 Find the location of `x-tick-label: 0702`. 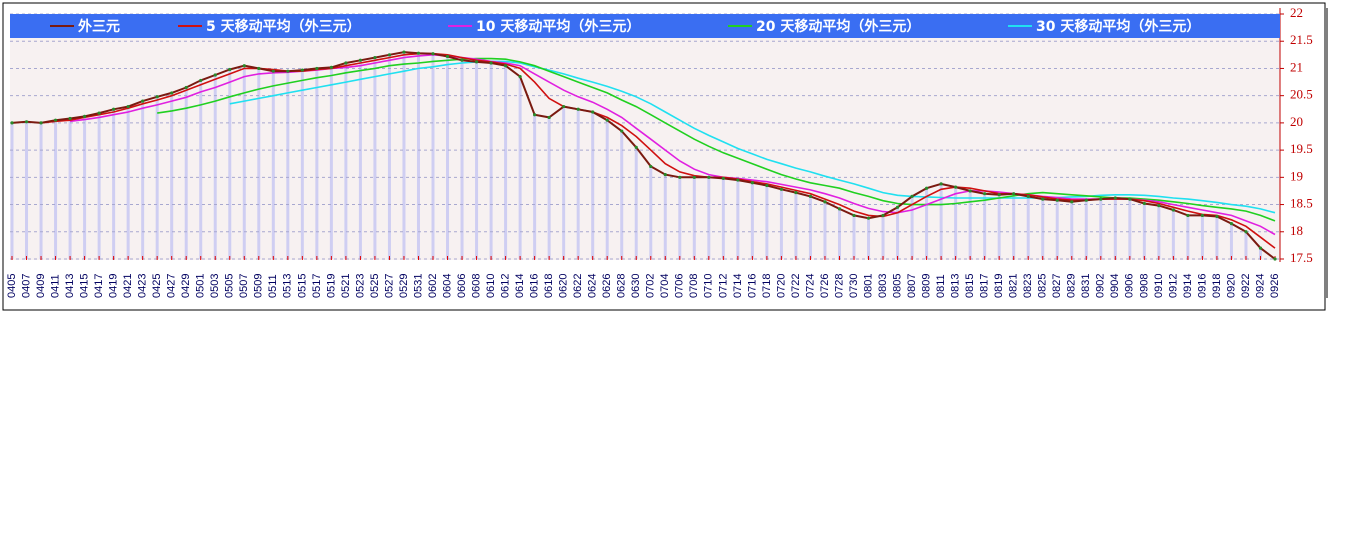

x-tick-label: 0702 is located at coordinates (651, 286).